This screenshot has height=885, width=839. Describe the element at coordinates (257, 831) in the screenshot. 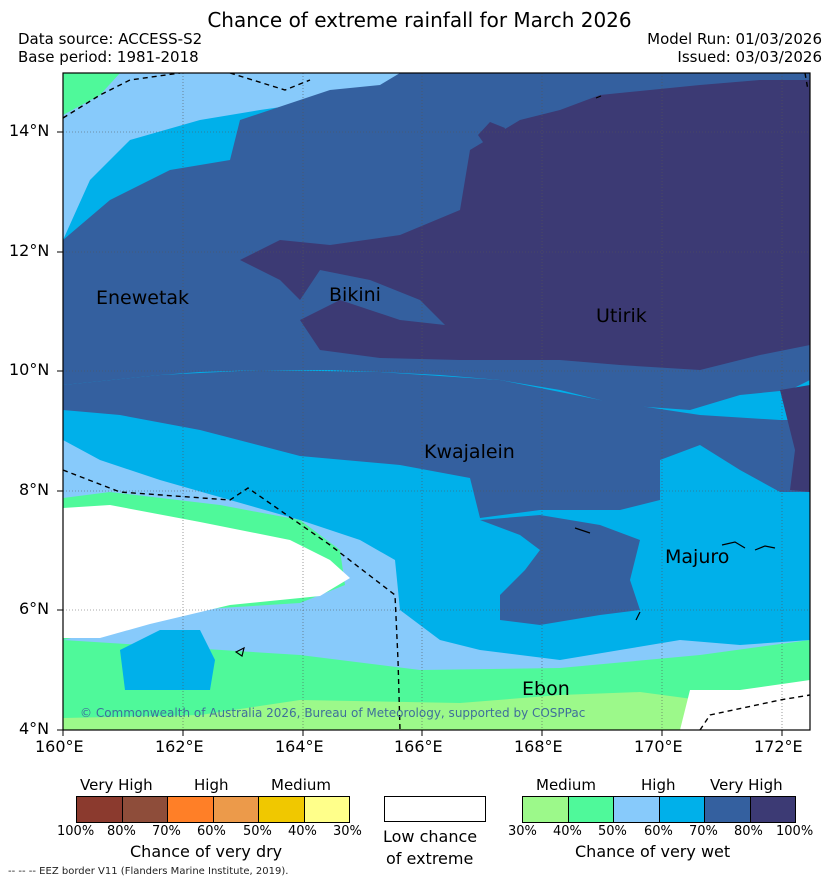

I see `dry-pct-50: 50%` at that location.